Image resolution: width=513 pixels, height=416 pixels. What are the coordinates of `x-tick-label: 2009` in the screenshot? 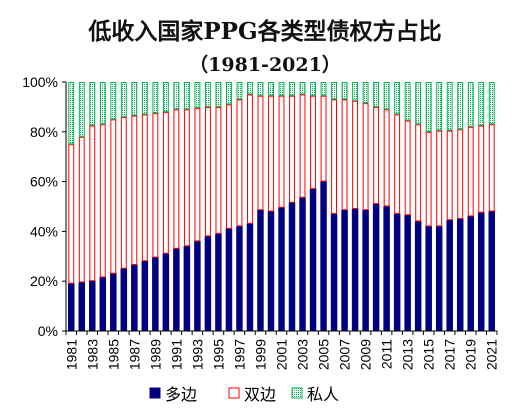 It's located at (366, 354).